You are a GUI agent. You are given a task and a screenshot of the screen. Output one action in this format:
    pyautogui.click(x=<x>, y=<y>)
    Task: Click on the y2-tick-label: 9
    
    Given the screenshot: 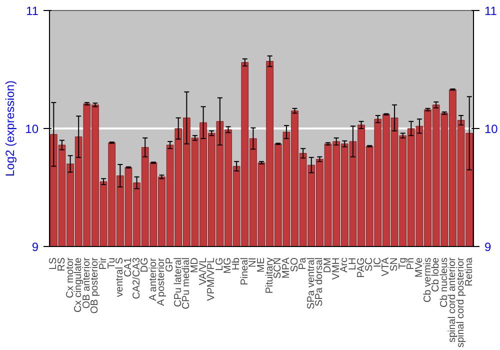 What is the action you would take?
    pyautogui.click(x=488, y=247)
    